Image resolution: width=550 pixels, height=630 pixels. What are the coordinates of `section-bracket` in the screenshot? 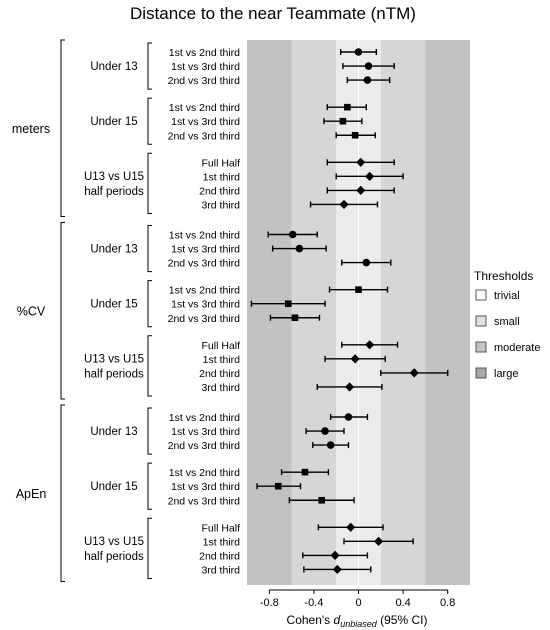 It's located at (62, 493).